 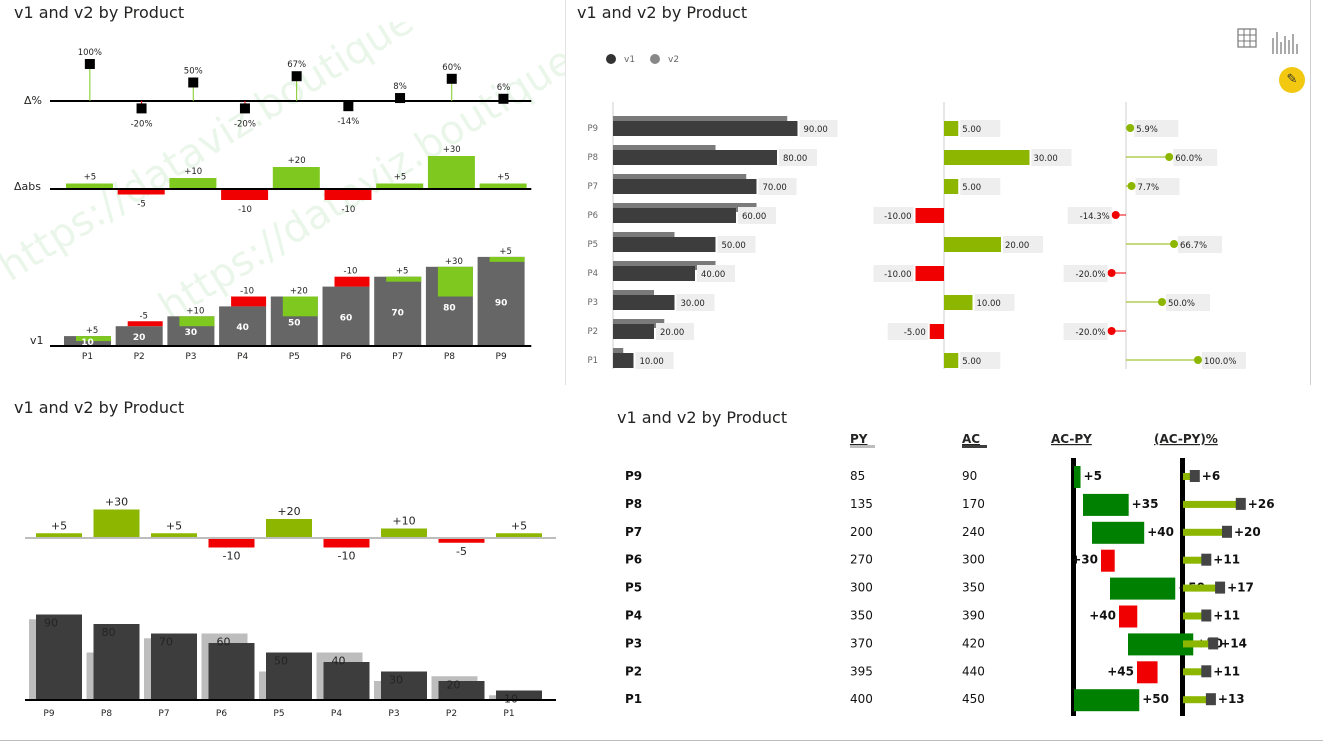 I want to click on delta-pct-axis-bar, so click(x=1182, y=587).